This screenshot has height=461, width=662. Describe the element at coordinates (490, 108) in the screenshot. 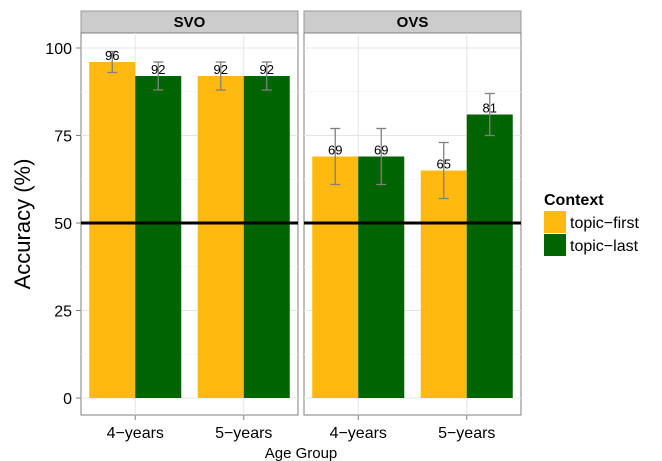

I see `data-label: 81` at that location.